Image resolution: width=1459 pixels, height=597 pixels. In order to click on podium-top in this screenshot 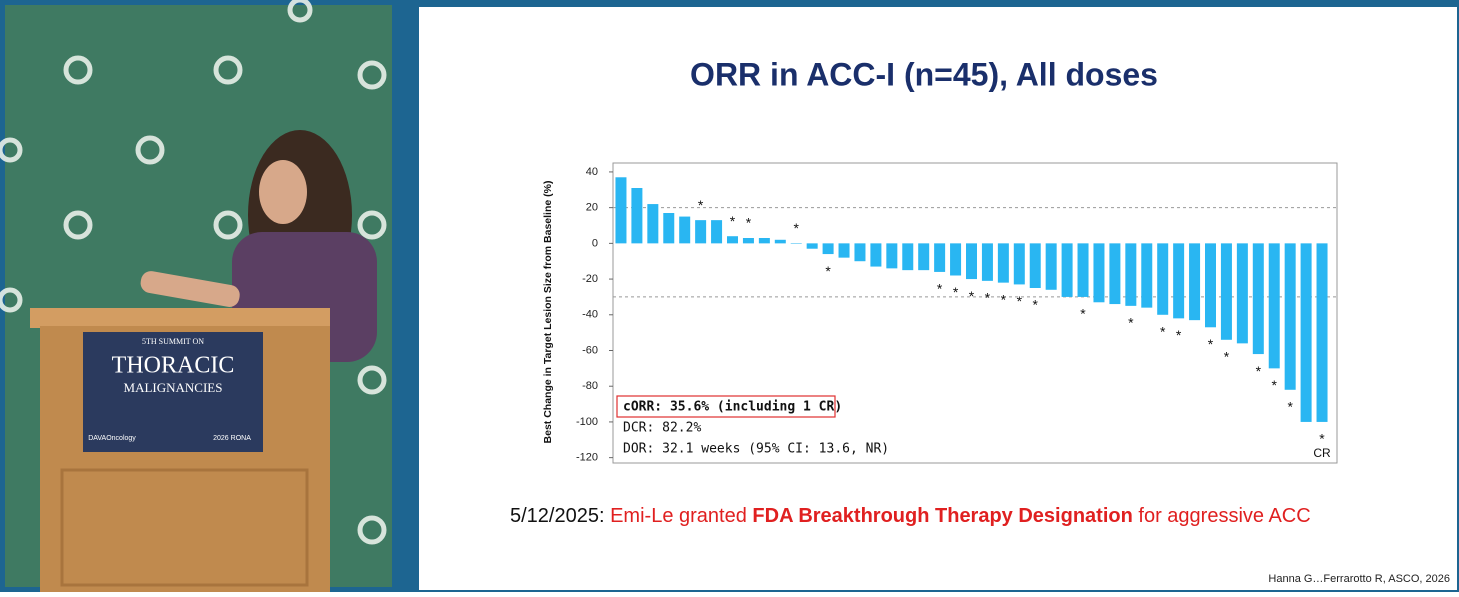, I will do `click(180, 318)`.